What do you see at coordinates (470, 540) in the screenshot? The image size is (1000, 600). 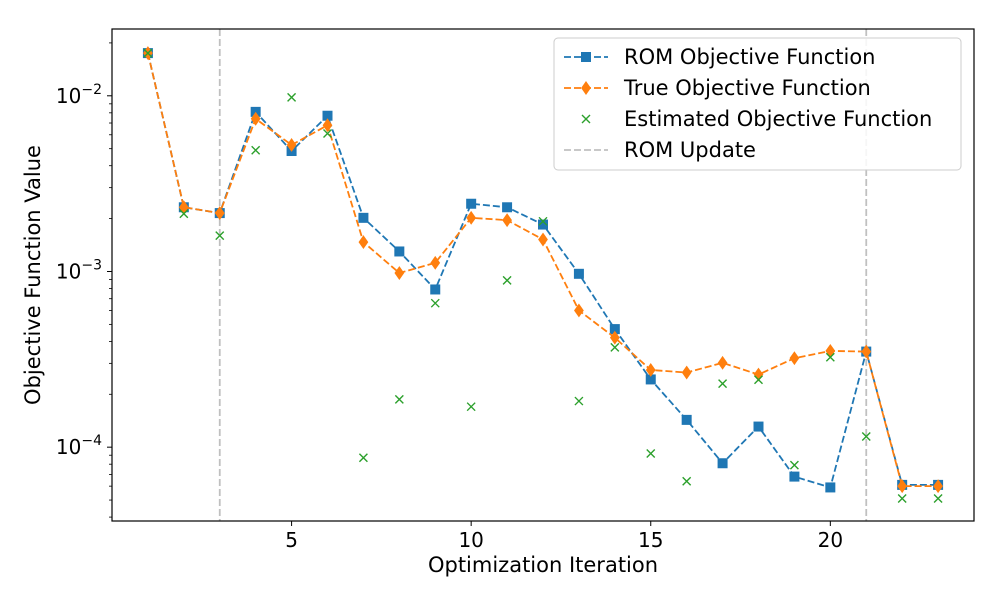 I see `x-tick-label: 10` at bounding box center [470, 540].